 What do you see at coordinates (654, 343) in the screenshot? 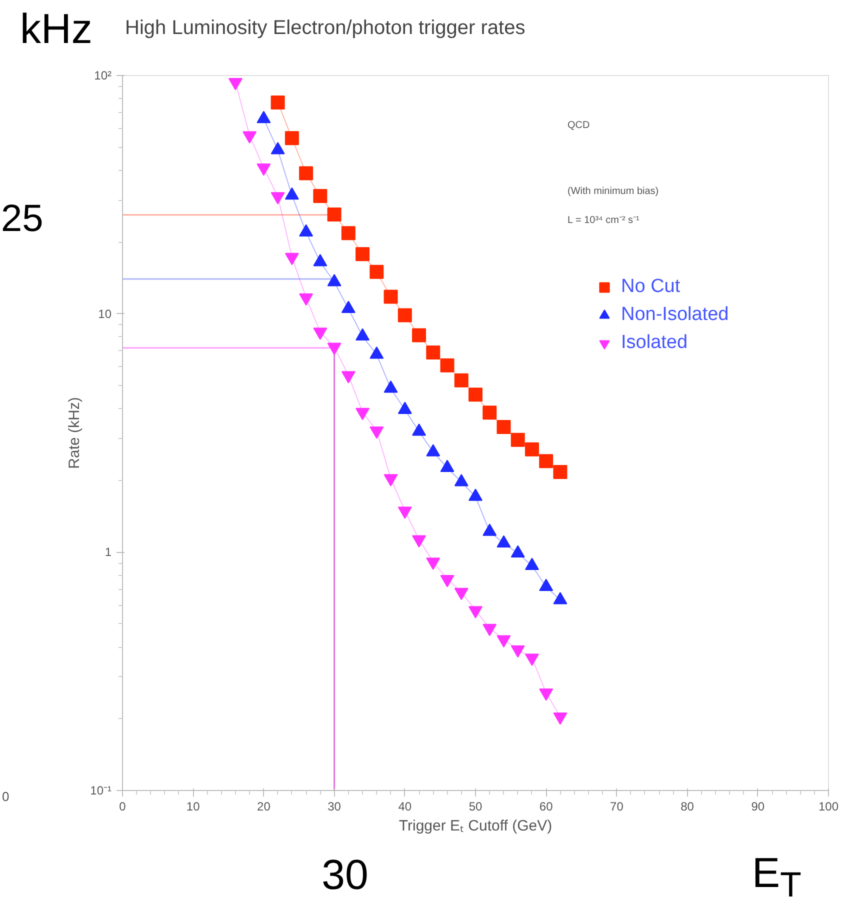
I see `legend-label: Isolated` at bounding box center [654, 343].